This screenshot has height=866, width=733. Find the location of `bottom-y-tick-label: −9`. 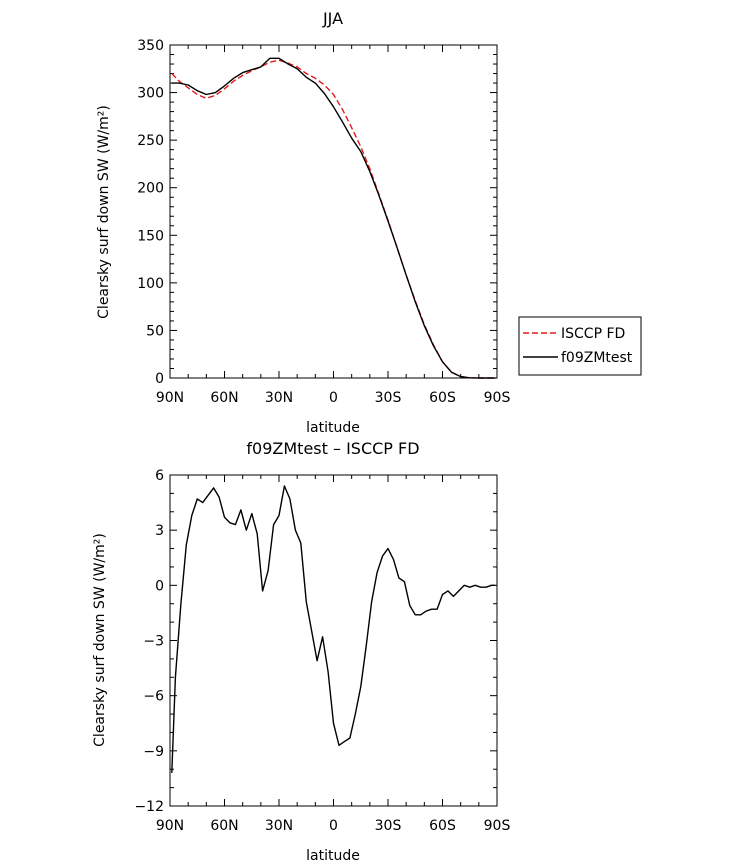

bottom-y-tick-label: −9 is located at coordinates (153, 752).